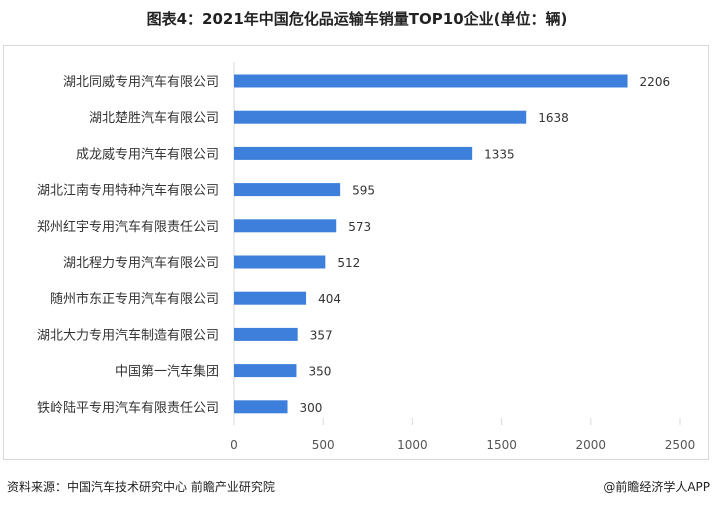 This screenshot has height=505, width=714. I want to click on data-label: 573, so click(359, 227).